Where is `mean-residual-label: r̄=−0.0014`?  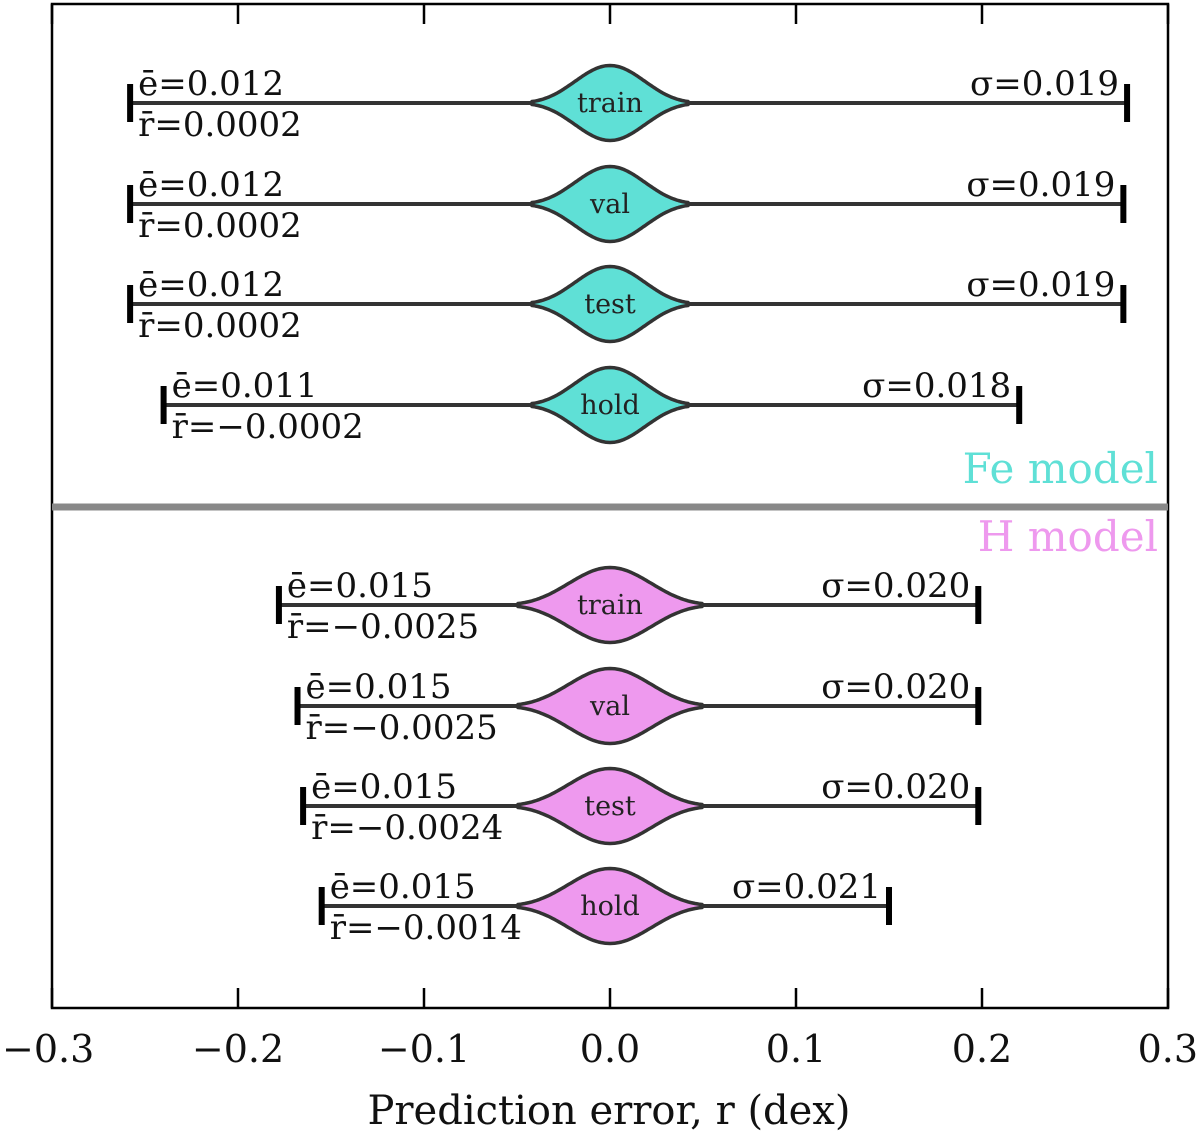
mean-residual-label: r̄=−0.0014 is located at coordinates (426, 928).